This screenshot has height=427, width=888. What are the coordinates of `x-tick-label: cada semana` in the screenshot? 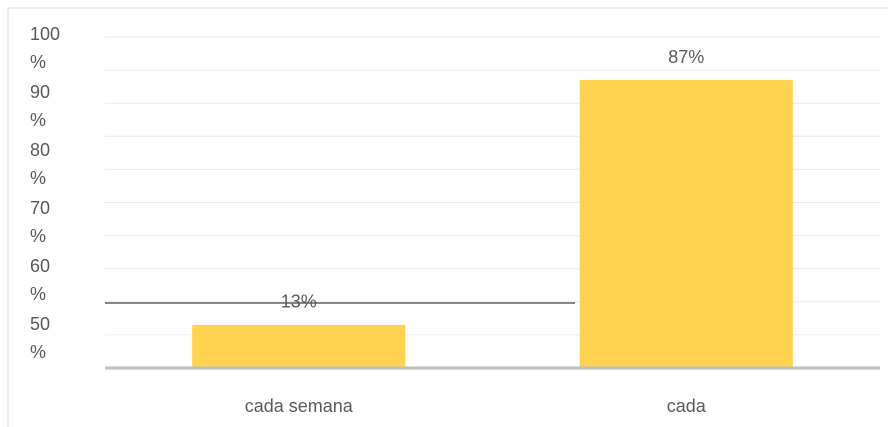 It's located at (299, 406).